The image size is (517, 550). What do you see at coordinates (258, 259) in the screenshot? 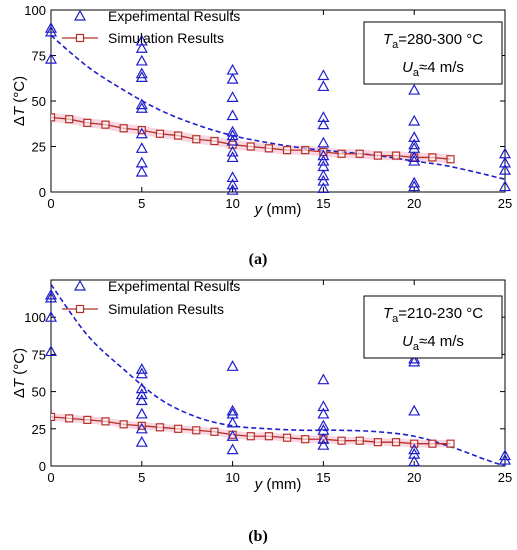
I see `panel-label: (a)` at bounding box center [258, 259].